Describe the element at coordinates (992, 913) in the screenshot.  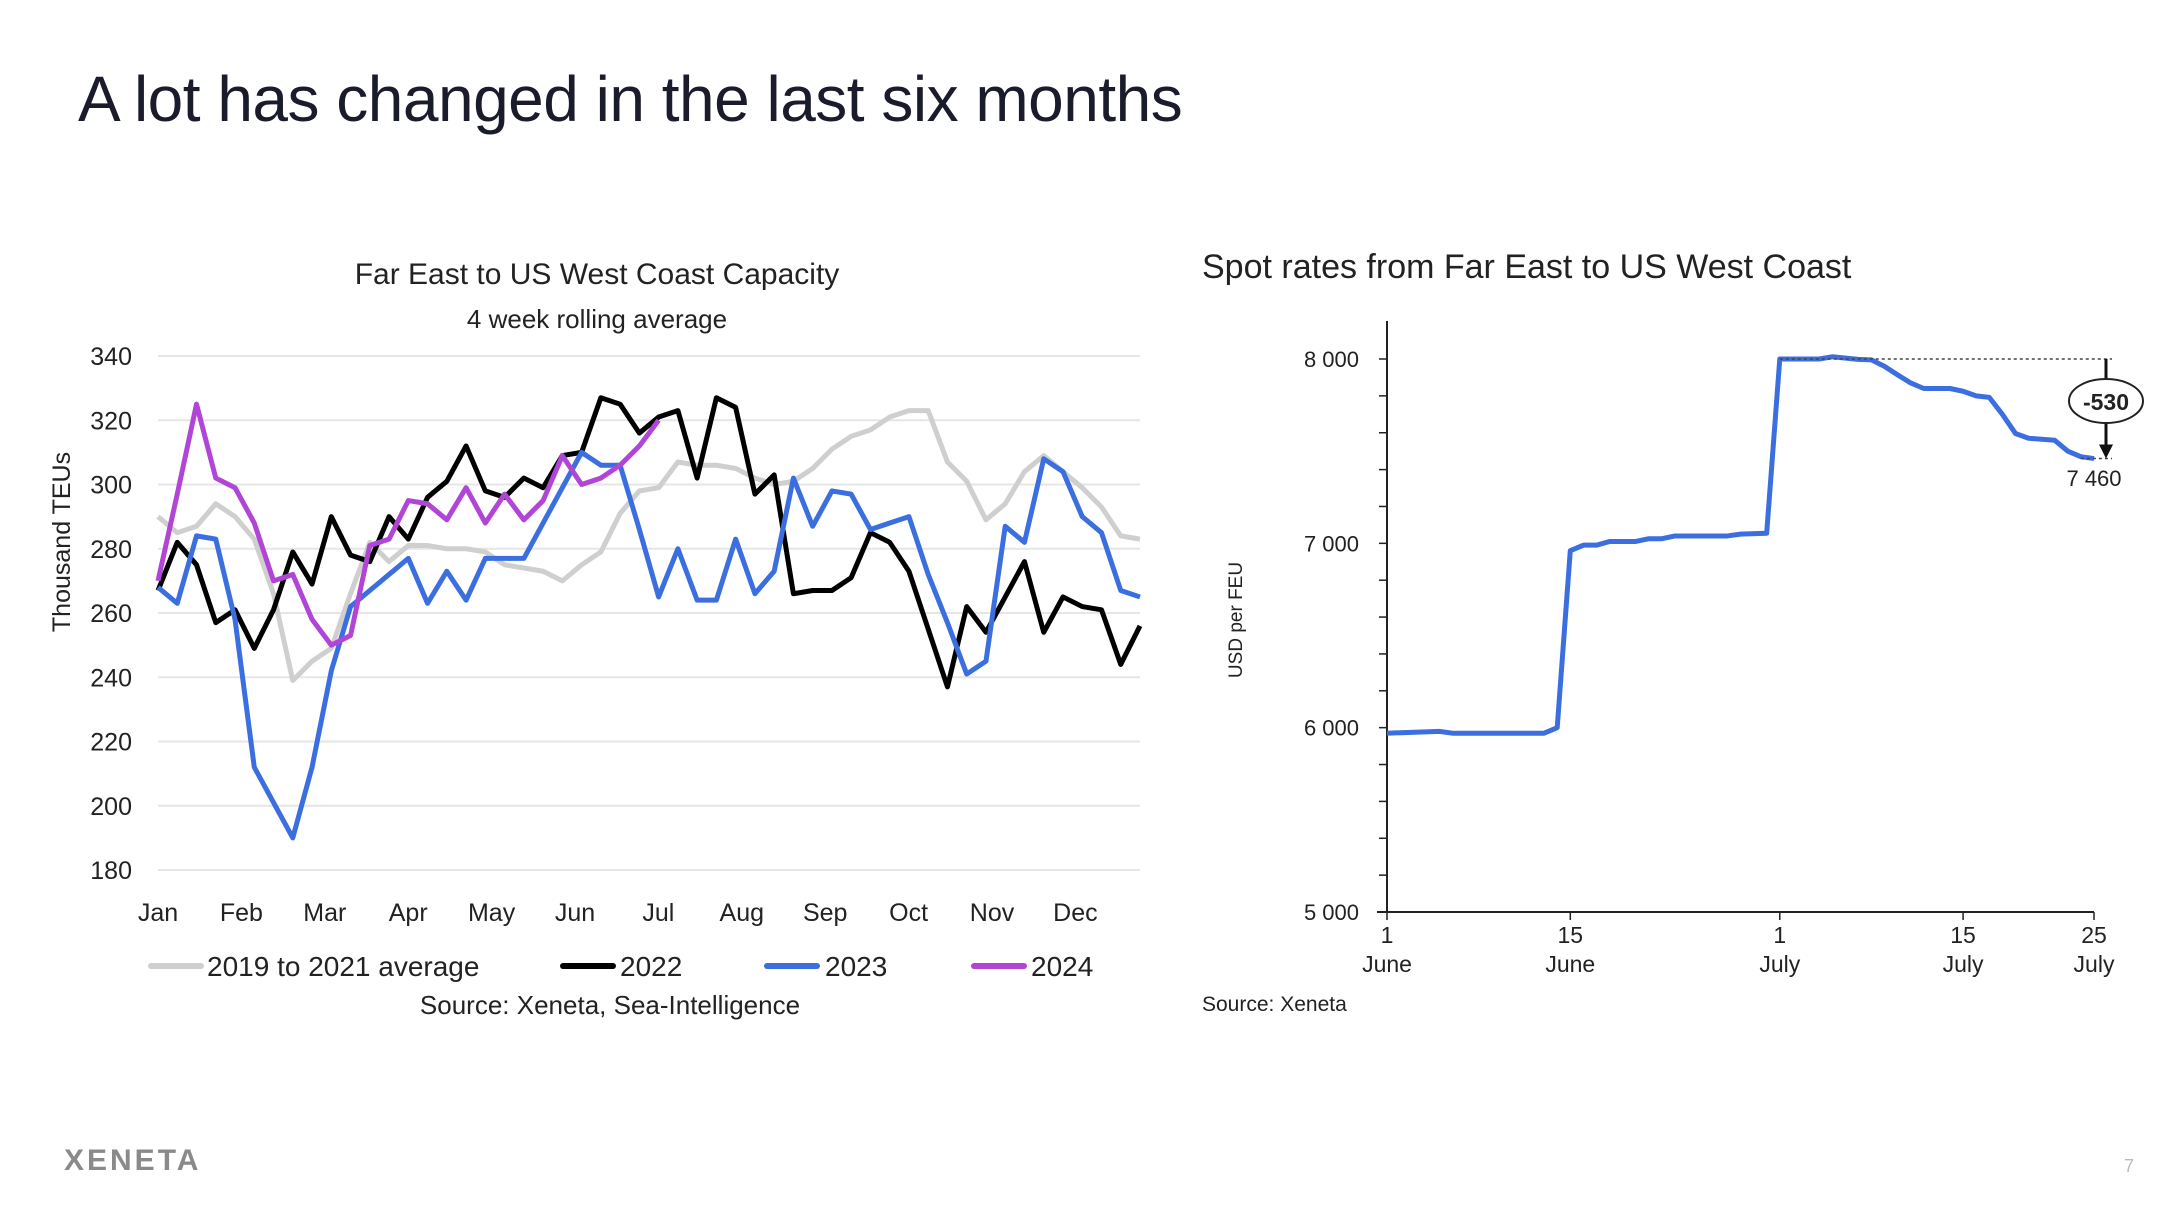
I see `x-tick-label: Nov` at that location.